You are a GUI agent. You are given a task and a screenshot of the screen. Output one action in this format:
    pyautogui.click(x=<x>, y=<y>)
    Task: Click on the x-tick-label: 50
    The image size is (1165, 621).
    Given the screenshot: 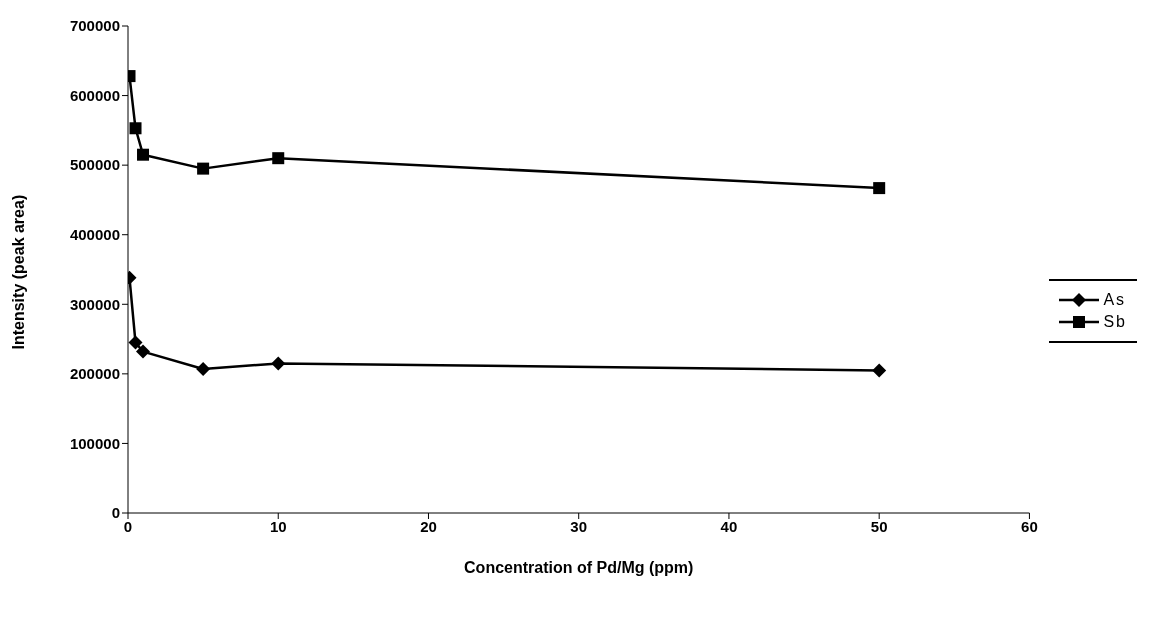 What is the action you would take?
    pyautogui.click(x=879, y=526)
    